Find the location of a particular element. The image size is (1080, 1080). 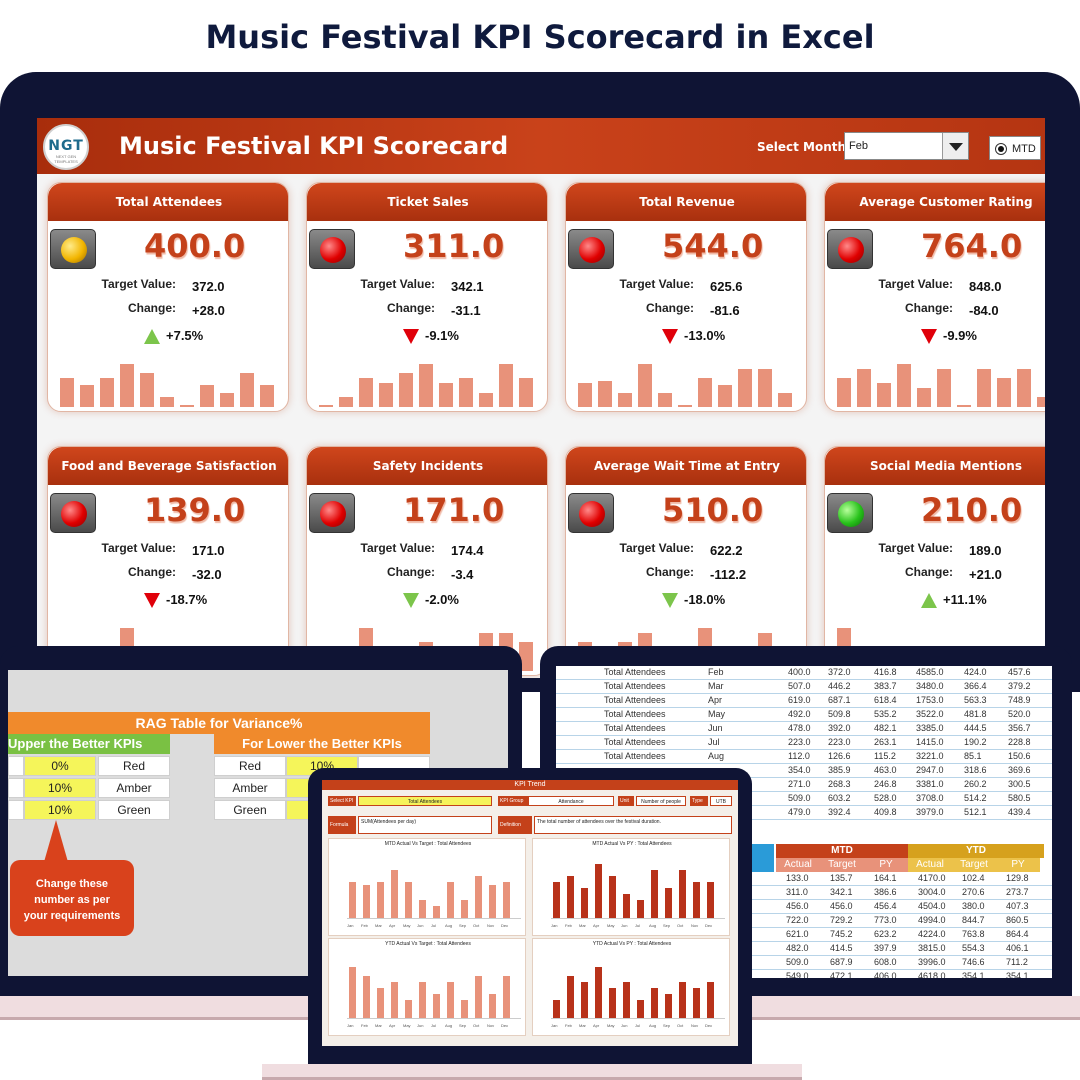

table-row: 311.0 342.1 386.6 3004.0 270.6 273.7 is located at coordinates (804, 893).